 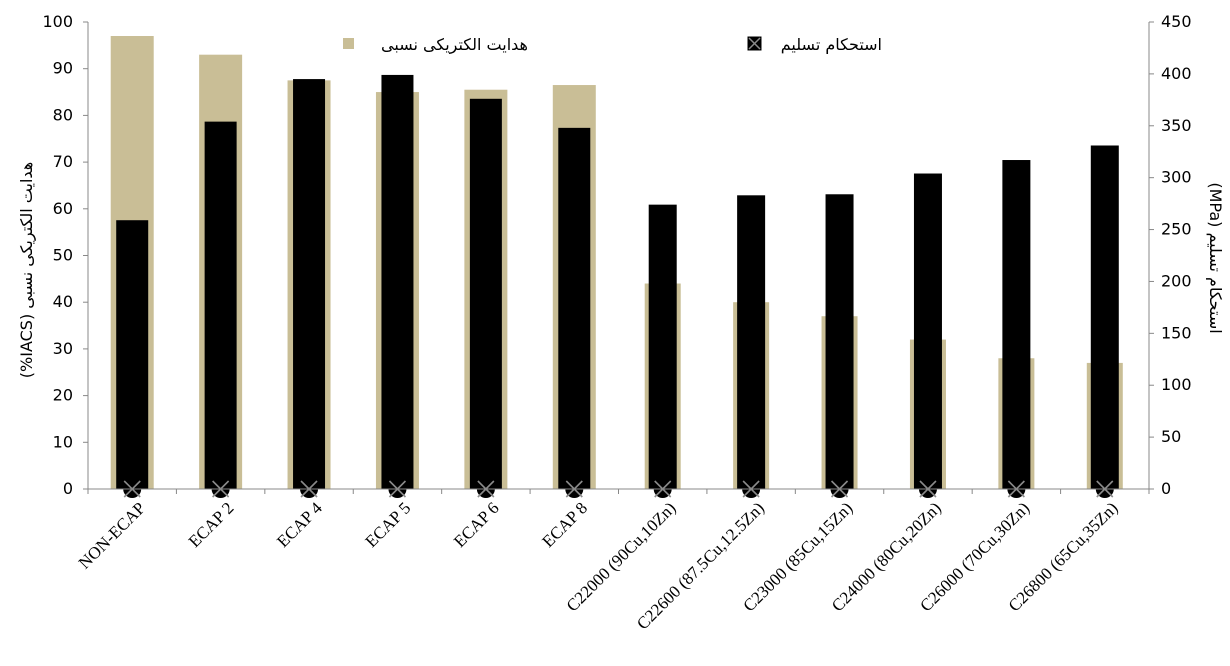 What do you see at coordinates (63, 301) in the screenshot?
I see `left-tick-label: 40` at bounding box center [63, 301].